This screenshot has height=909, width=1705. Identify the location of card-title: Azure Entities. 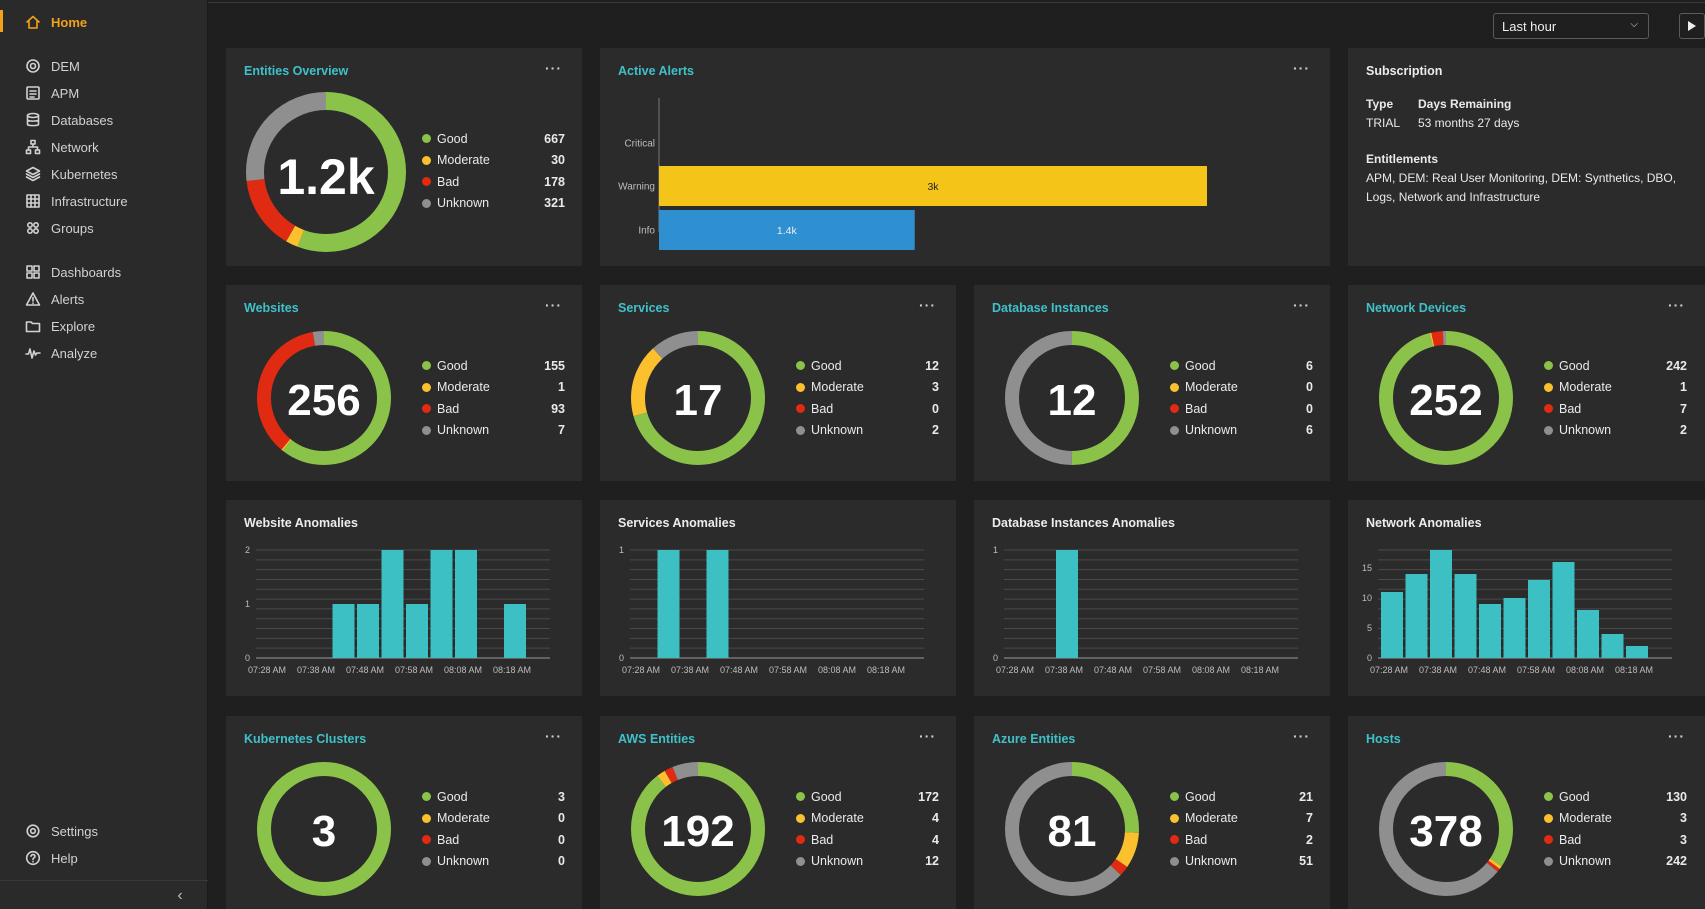
(1034, 739).